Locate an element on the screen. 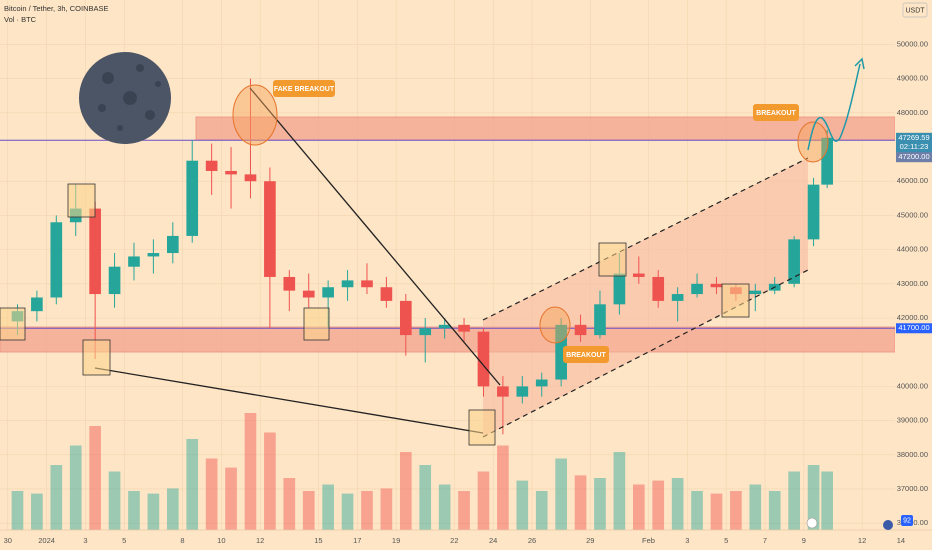 This screenshot has height=550, width=932. level-label: 41700.00 is located at coordinates (913, 327).